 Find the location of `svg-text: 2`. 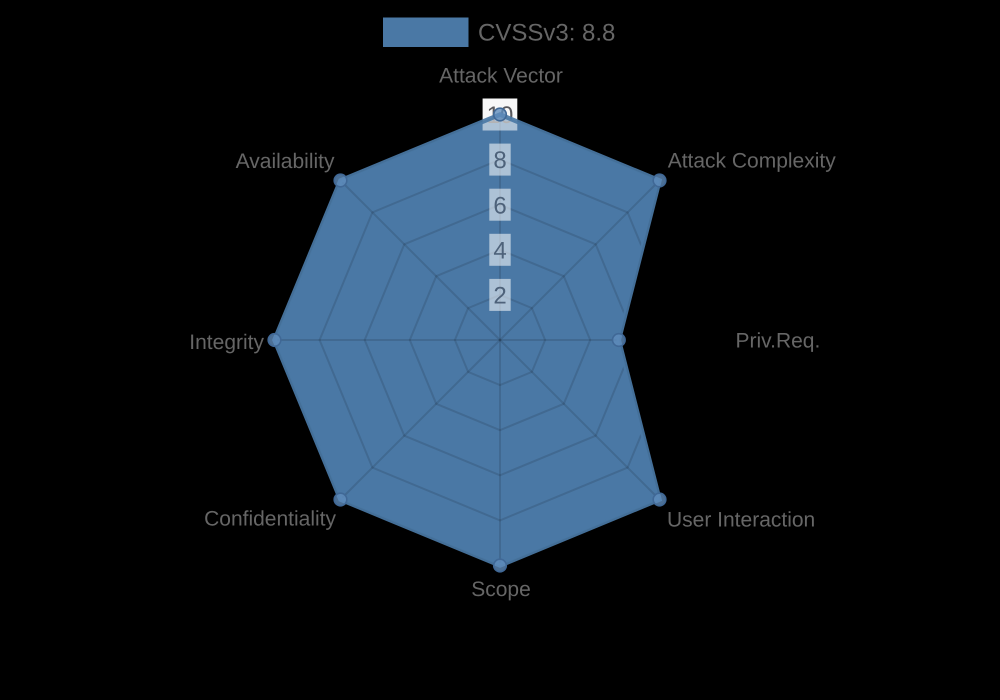

svg-text: 2 is located at coordinates (499, 296).